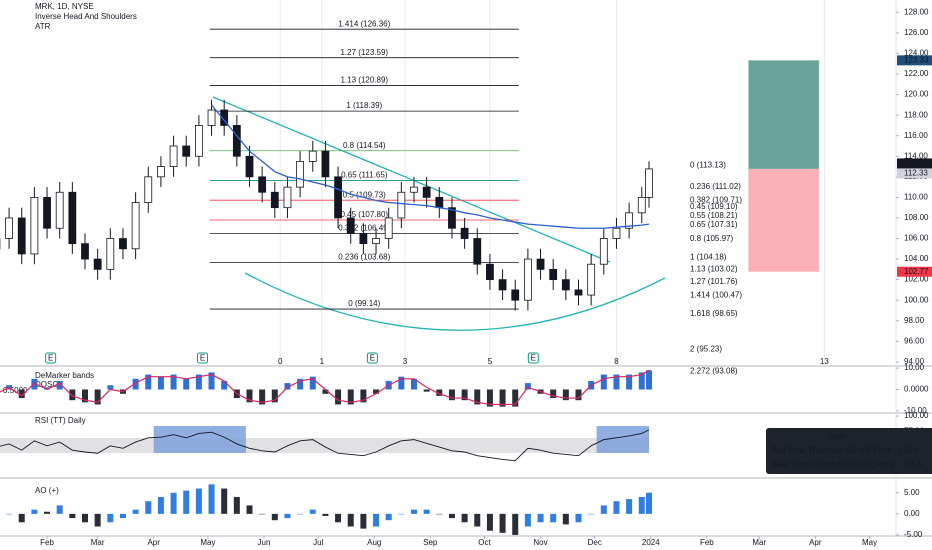 The image size is (932, 550). I want to click on fib-label: 1 (118.39), so click(364, 105).